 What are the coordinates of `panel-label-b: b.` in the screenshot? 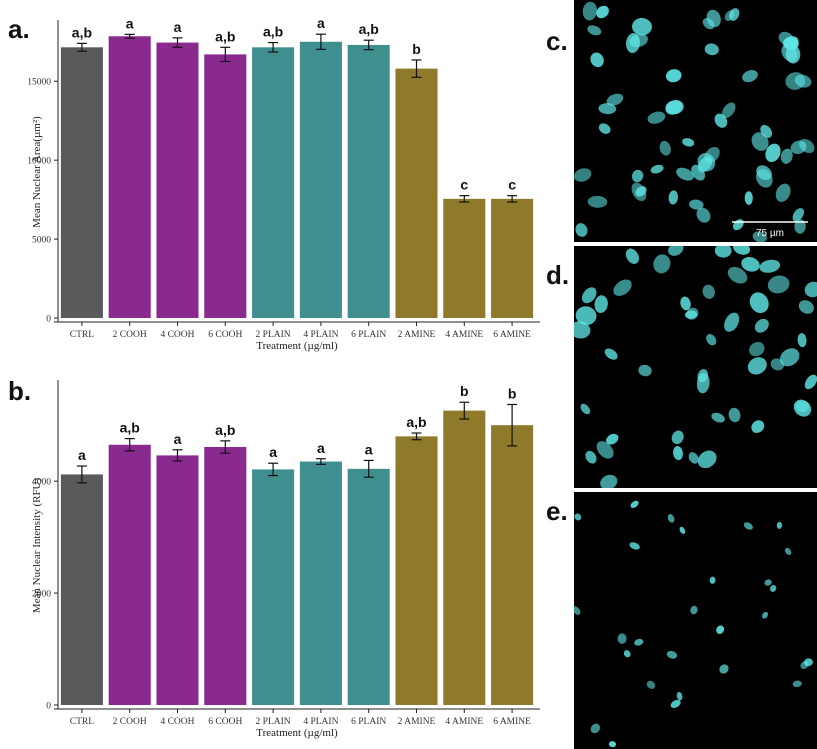 It's located at (20, 391).